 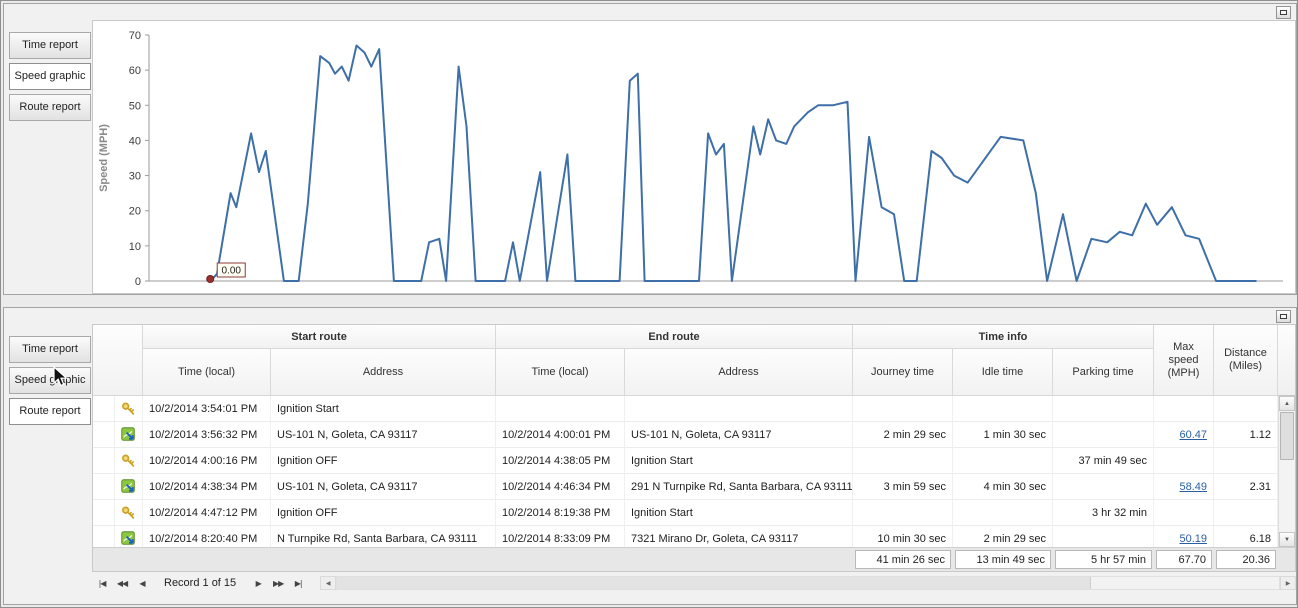 What do you see at coordinates (1246, 360) in the screenshot?
I see `column-header-distance: Distance (Miles)` at bounding box center [1246, 360].